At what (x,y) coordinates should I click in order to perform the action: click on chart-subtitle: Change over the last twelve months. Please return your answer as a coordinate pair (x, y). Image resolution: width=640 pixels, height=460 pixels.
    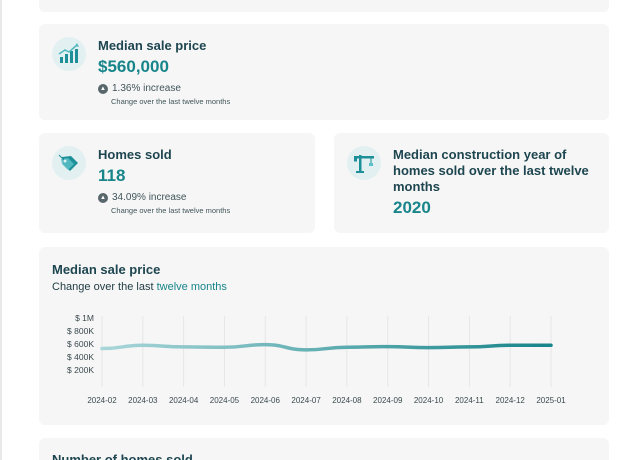
    Looking at the image, I should click on (139, 287).